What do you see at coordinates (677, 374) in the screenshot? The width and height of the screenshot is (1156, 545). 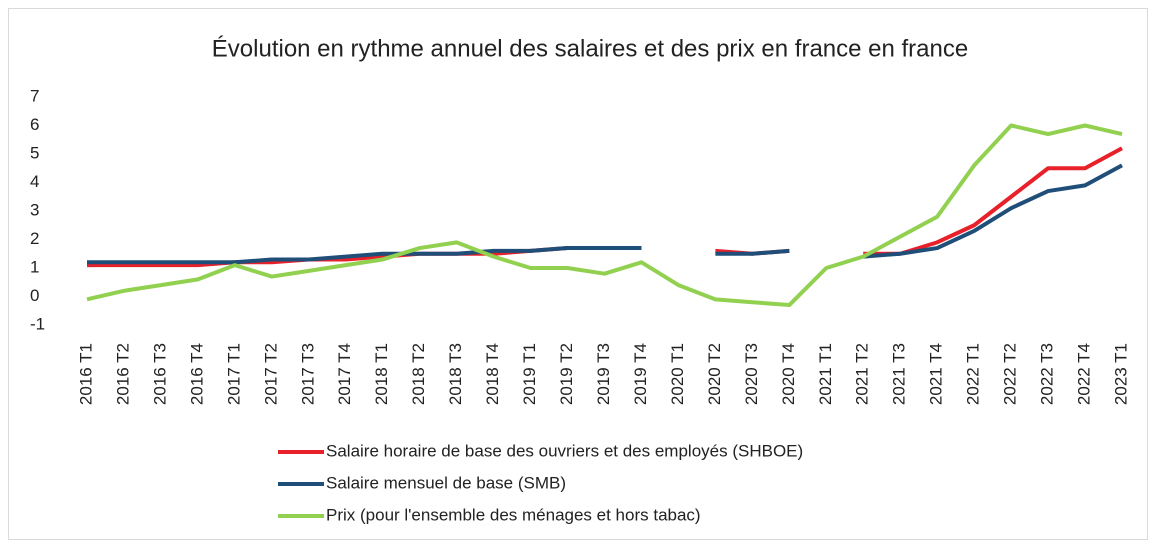 I see `x-tick-label: 2020 T1` at bounding box center [677, 374].